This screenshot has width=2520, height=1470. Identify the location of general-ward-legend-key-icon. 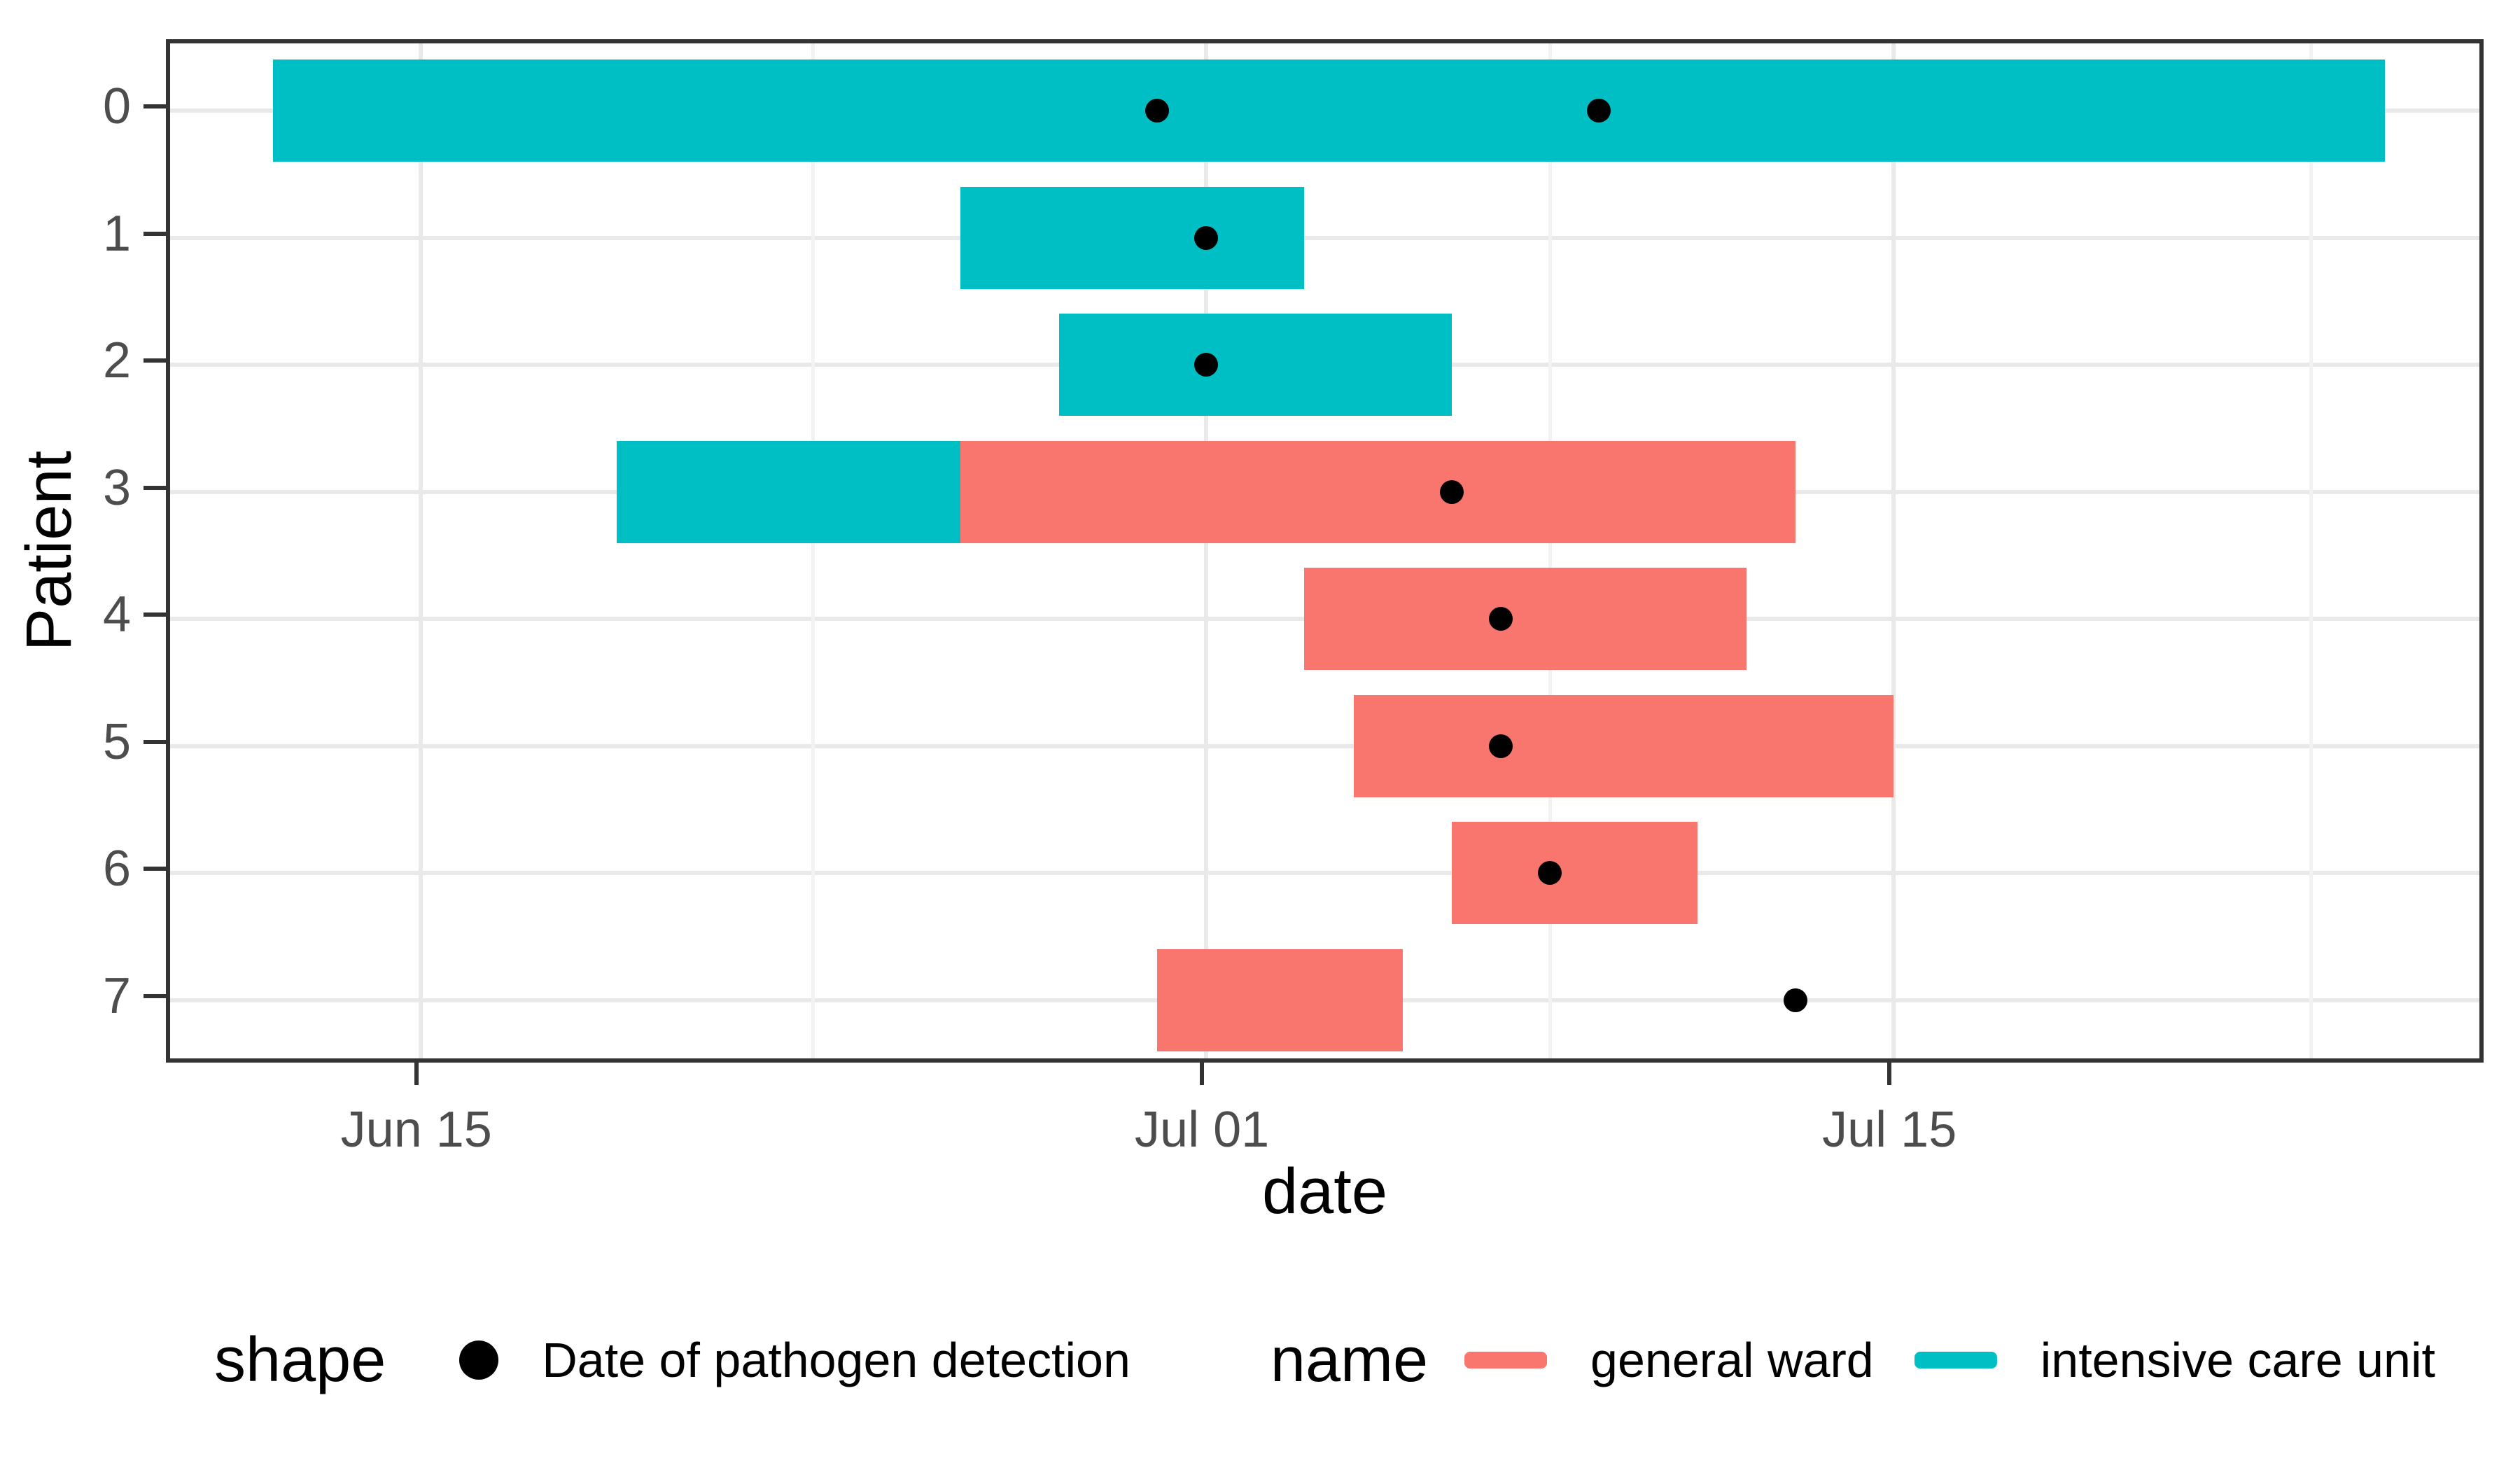
(1506, 1360).